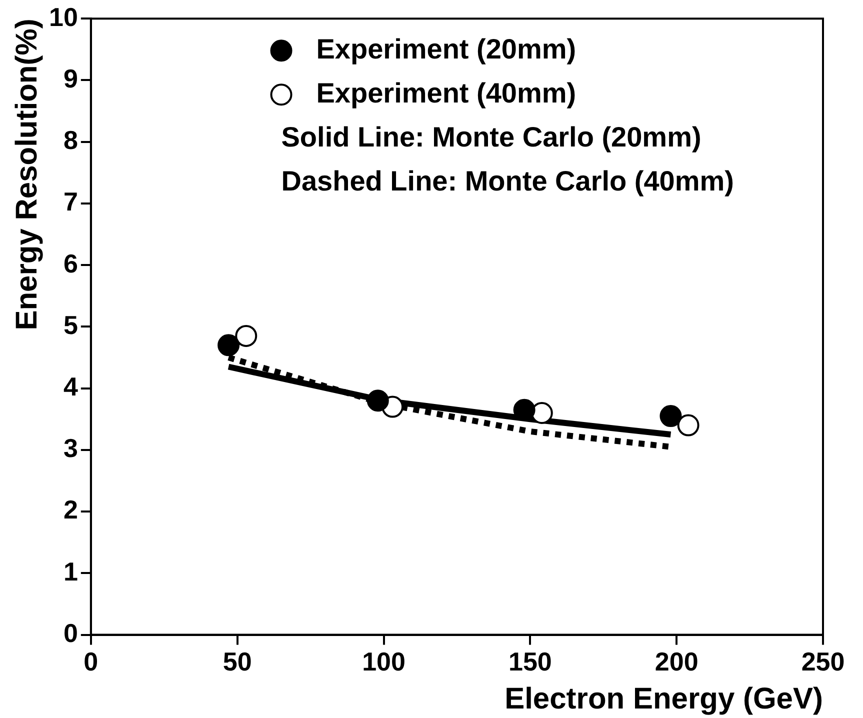 The width and height of the screenshot is (863, 718). Describe the element at coordinates (70, 571) in the screenshot. I see `y-tick-label: 1` at that location.